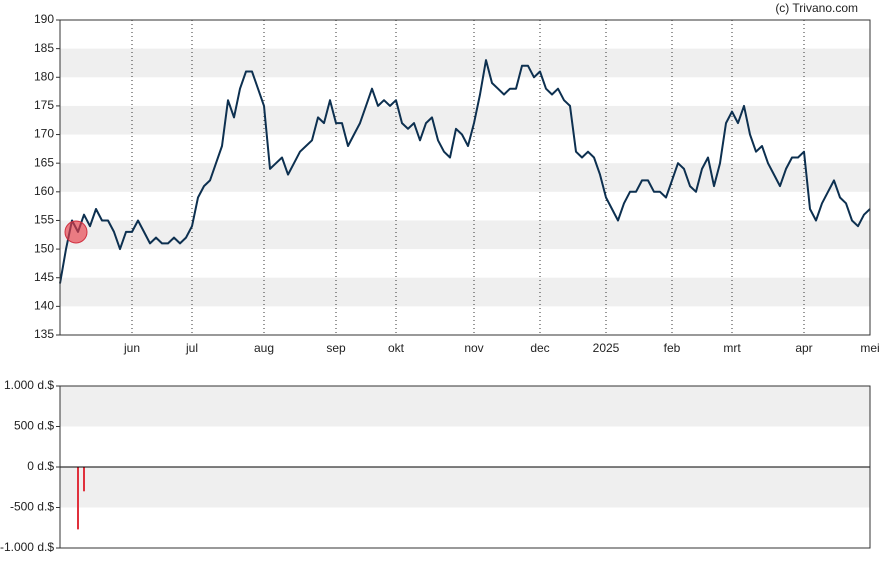 The image size is (888, 565). I want to click on y-tick-label: 1.000 d.$, so click(29, 385).